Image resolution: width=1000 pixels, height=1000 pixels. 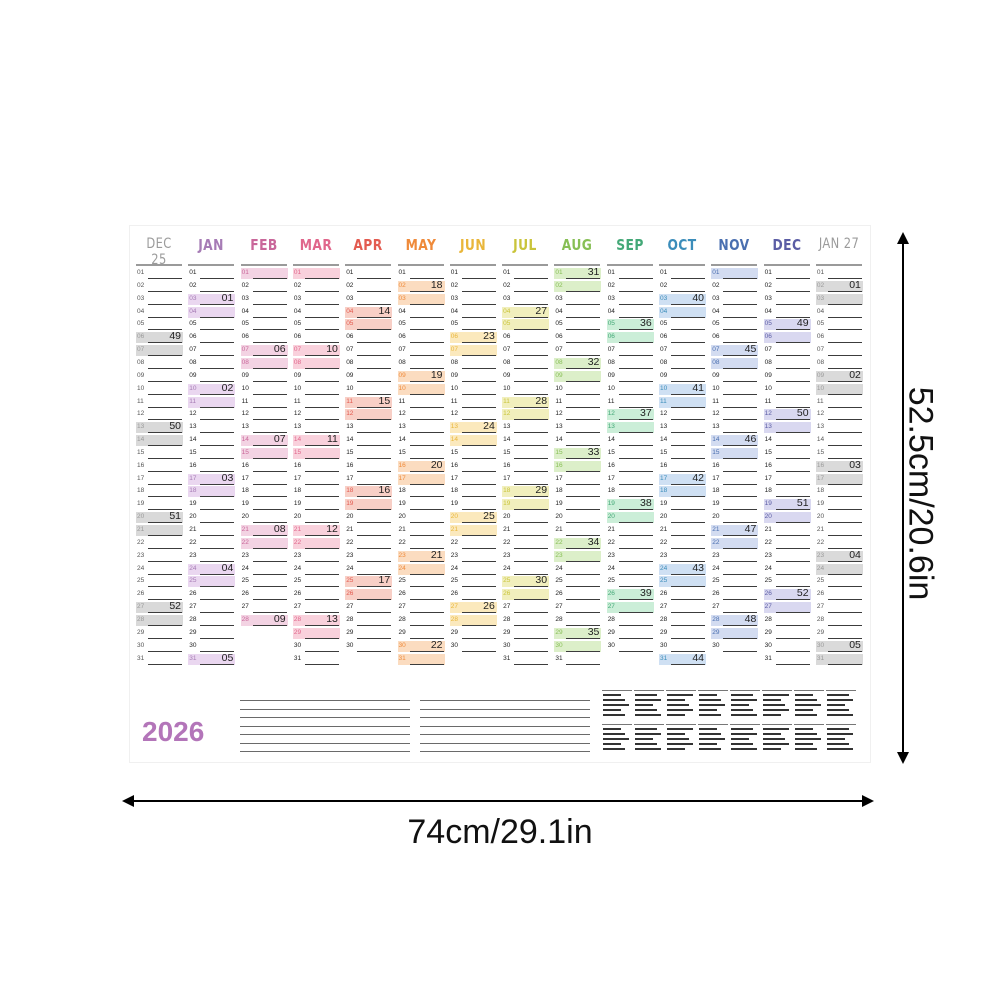 What do you see at coordinates (787, 594) in the screenshot?
I see `day-row: 2652` at bounding box center [787, 594].